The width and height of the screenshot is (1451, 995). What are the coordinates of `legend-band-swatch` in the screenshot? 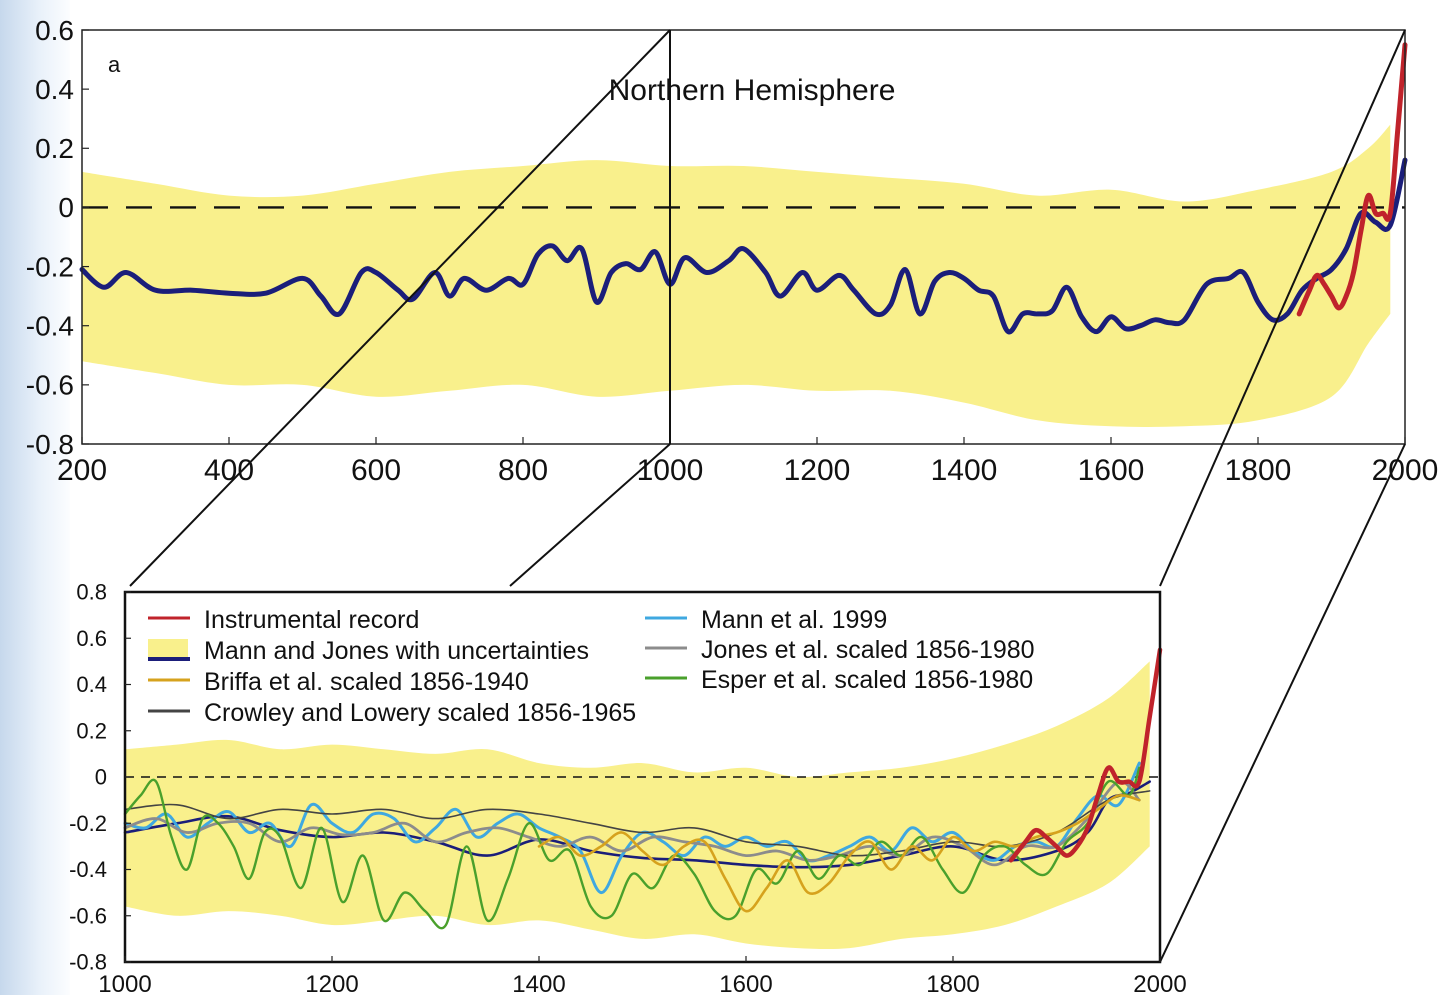 It's located at (168, 649).